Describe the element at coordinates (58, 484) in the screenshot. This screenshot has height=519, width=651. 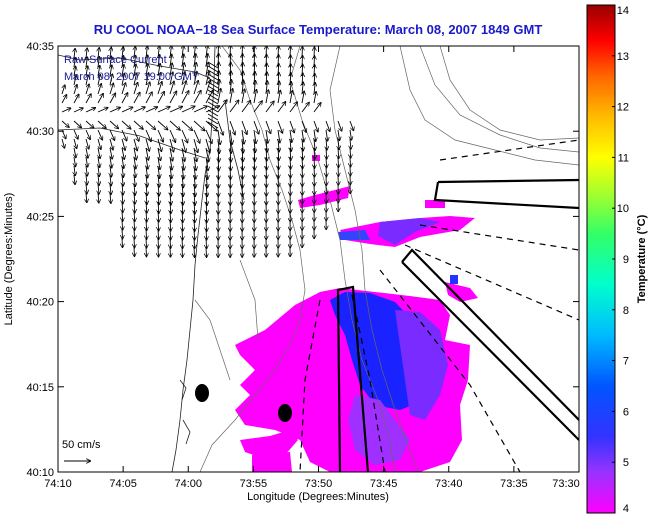
I see `x-tick-label: 74:10` at that location.